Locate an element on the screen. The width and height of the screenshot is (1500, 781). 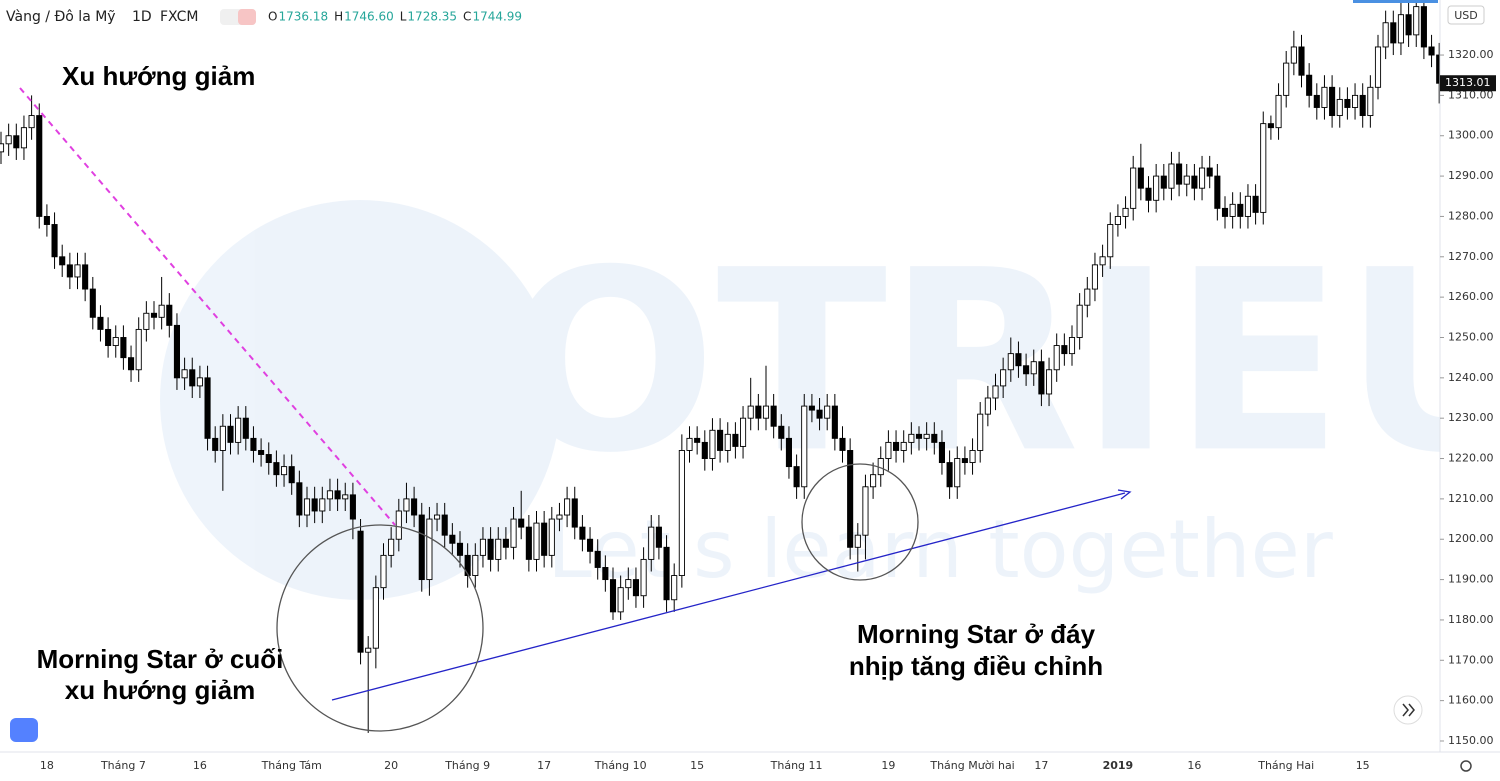
x-tick-label: 15 is located at coordinates (1363, 765).